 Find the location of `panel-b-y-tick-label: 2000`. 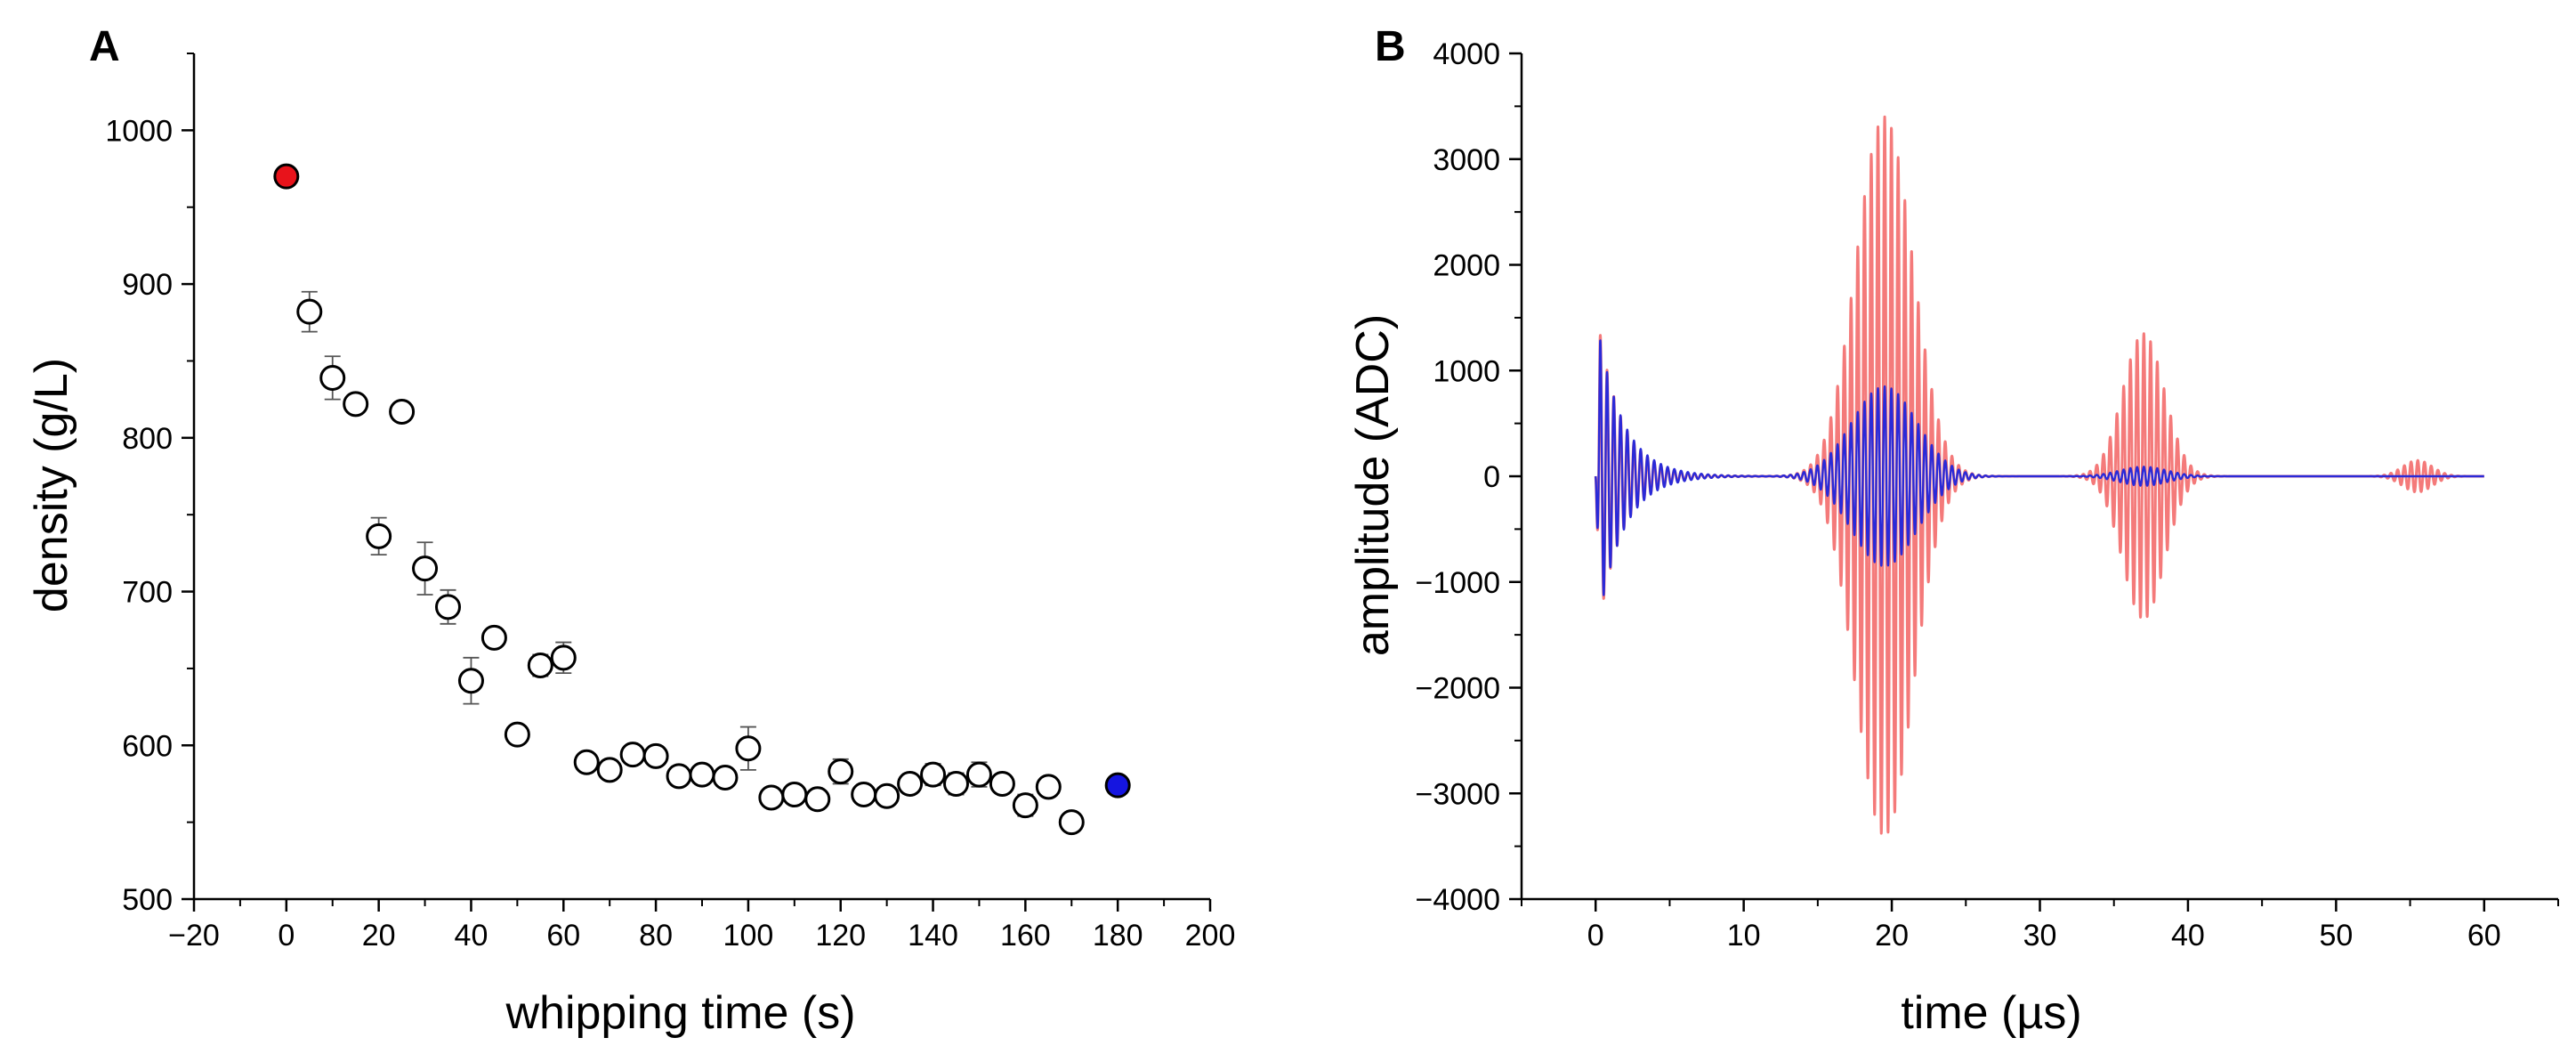

panel-b-y-tick-label: 2000 is located at coordinates (1466, 266).